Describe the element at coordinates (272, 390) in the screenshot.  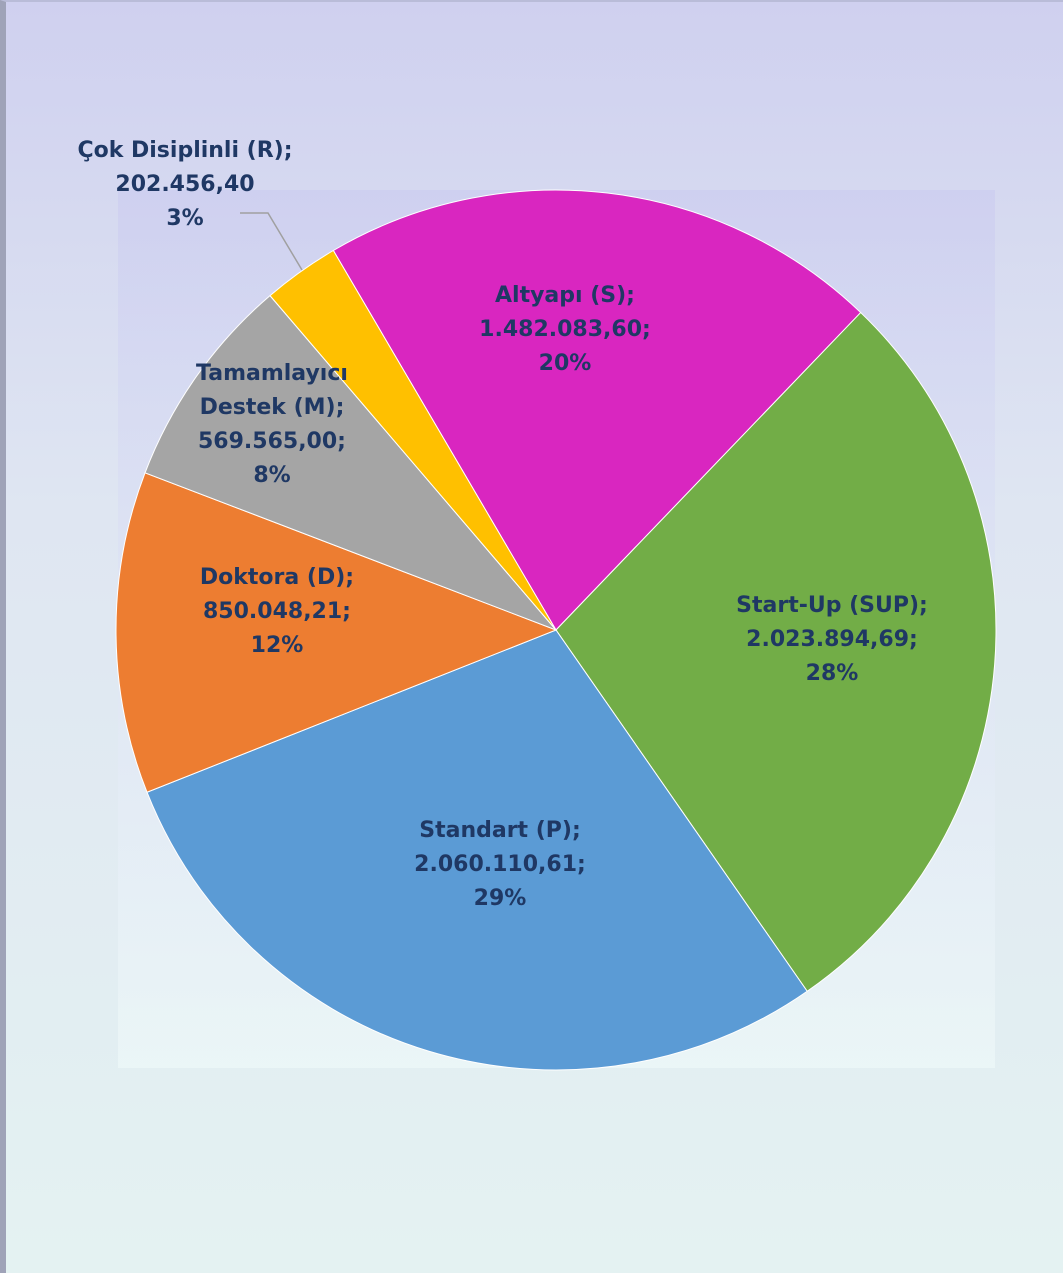
I see `label-line: Tamamlayıcı Destek (M);` at that location.